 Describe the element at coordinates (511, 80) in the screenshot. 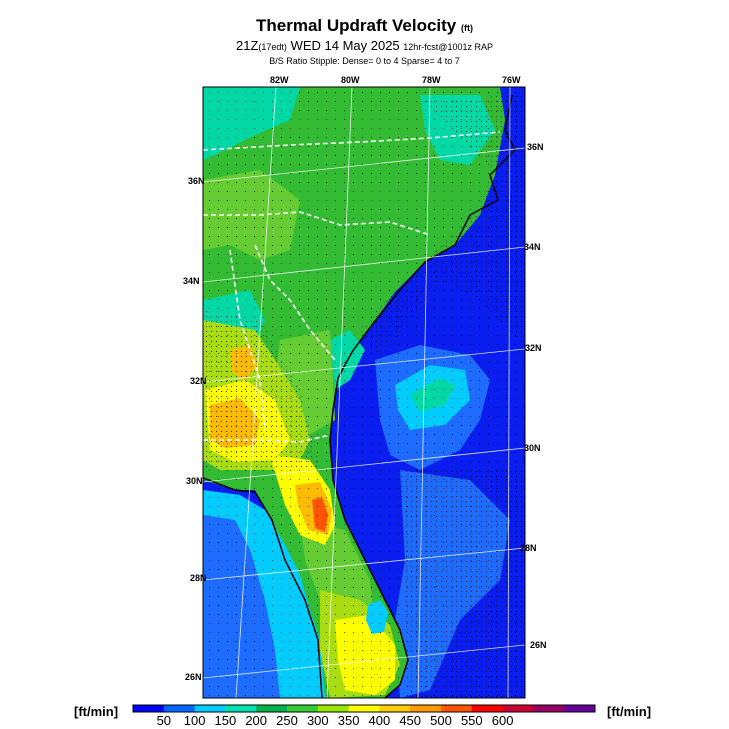

I see `lon-label: 76W` at that location.